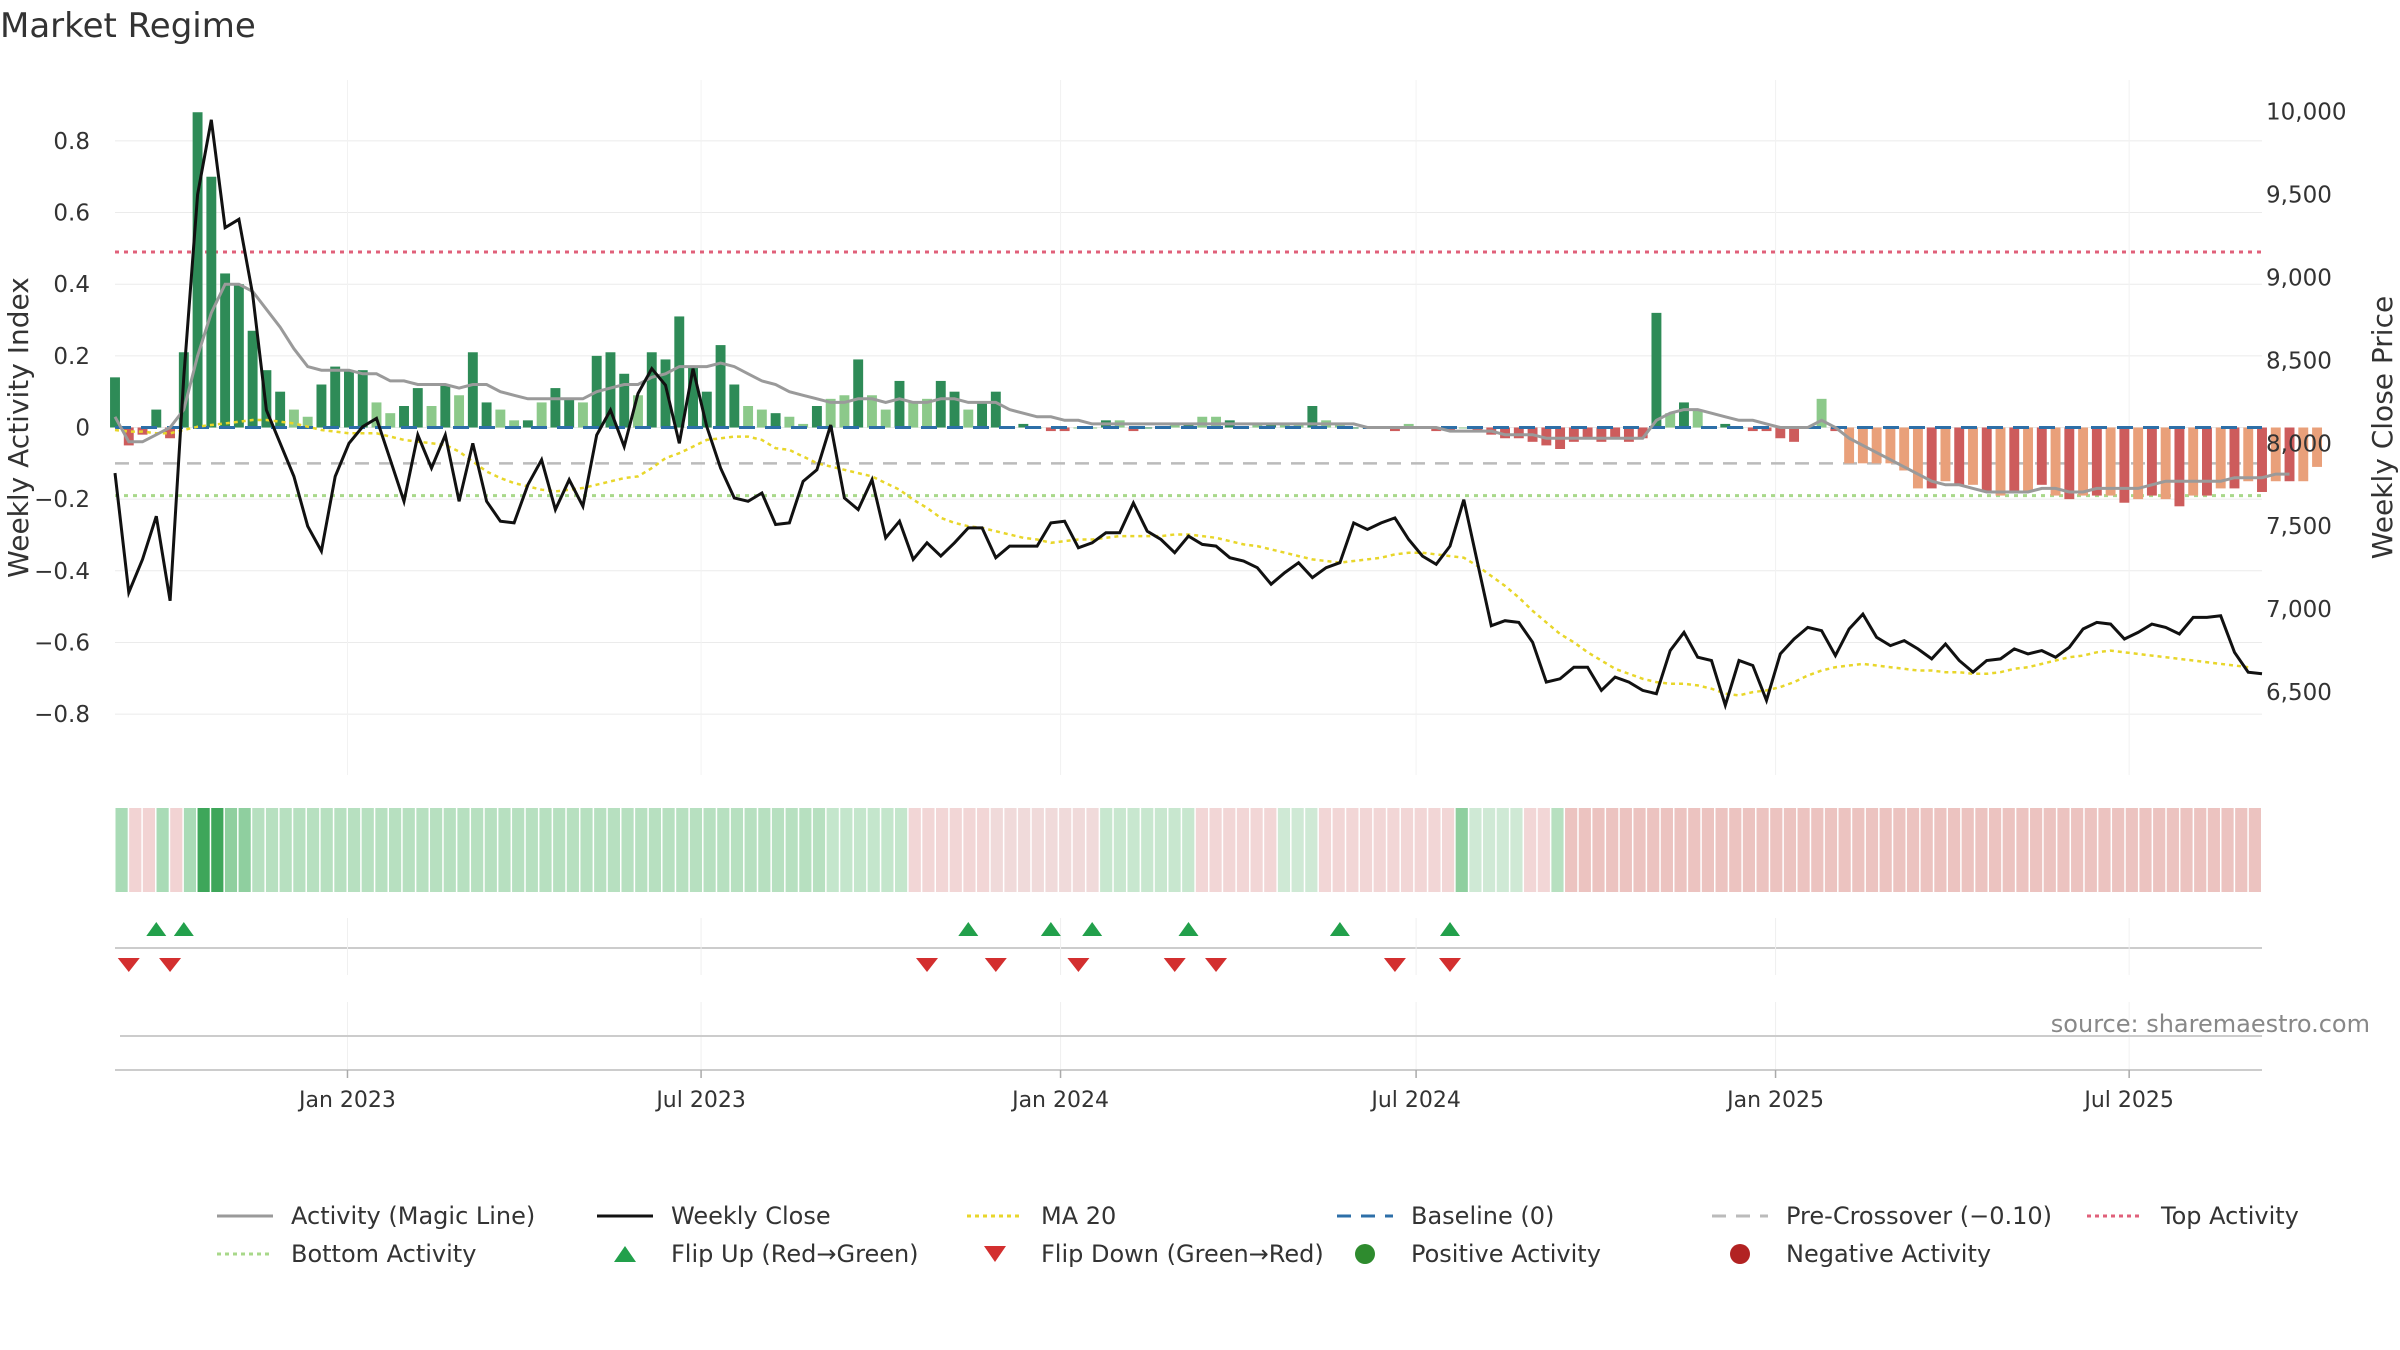  Describe the element at coordinates (384, 1254) in the screenshot. I see `legend-label: Bottom Activity` at that location.